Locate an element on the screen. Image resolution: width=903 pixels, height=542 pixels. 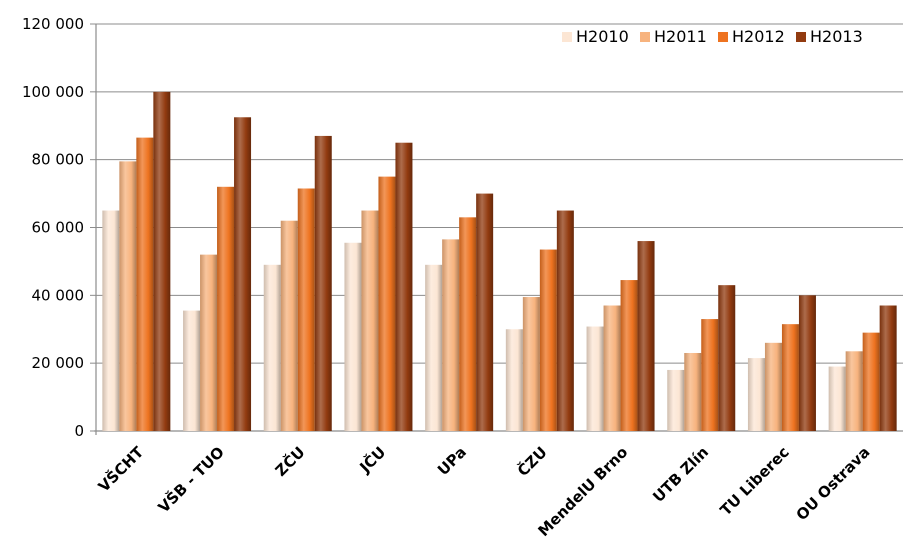
x-category-label: VŠB - TUO is located at coordinates (191, 479).